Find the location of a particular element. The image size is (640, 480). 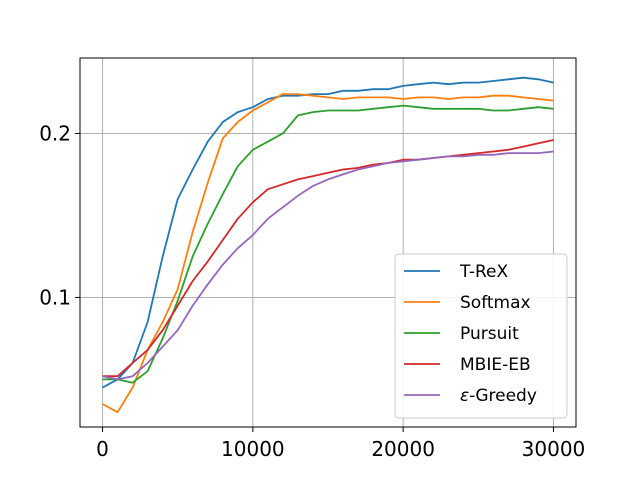

legend-label: Pursuit is located at coordinates (489, 334).